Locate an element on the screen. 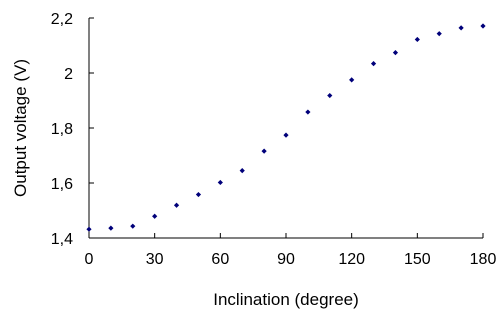 This screenshot has width=502, height=323. x-tick-label: 120 is located at coordinates (351, 259).